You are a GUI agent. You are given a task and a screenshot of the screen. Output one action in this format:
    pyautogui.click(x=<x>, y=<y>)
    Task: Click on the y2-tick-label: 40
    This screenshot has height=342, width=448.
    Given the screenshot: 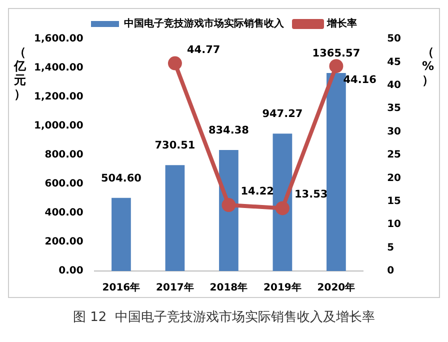 What is the action you would take?
    pyautogui.click(x=394, y=85)
    